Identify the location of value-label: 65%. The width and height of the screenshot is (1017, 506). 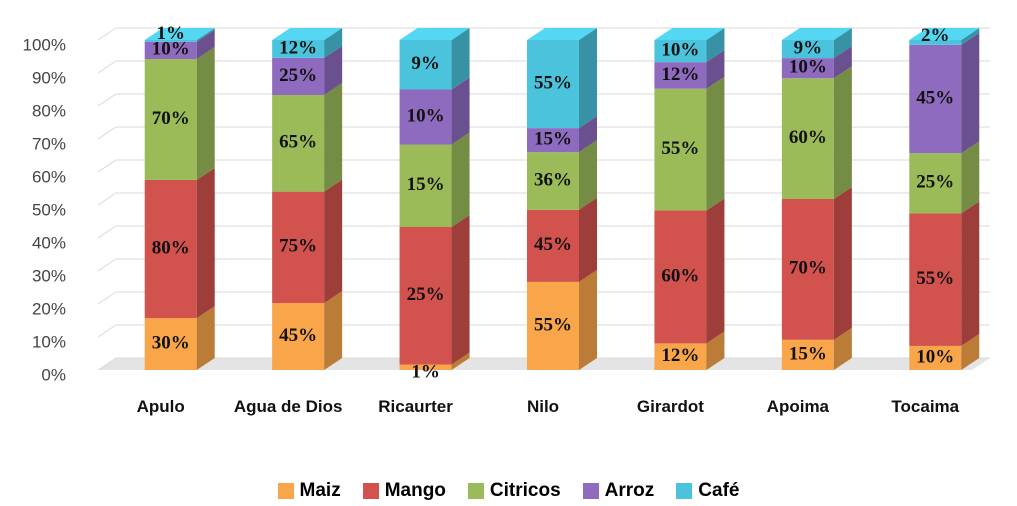
(298, 142).